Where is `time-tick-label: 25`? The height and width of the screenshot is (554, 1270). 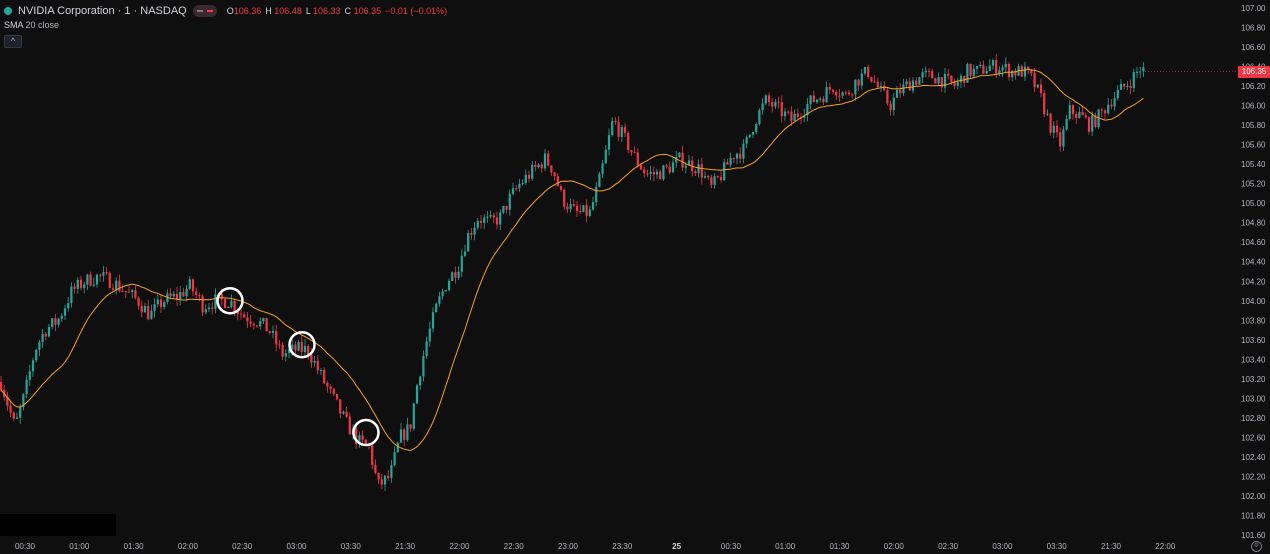 time-tick-label: 25 is located at coordinates (676, 546).